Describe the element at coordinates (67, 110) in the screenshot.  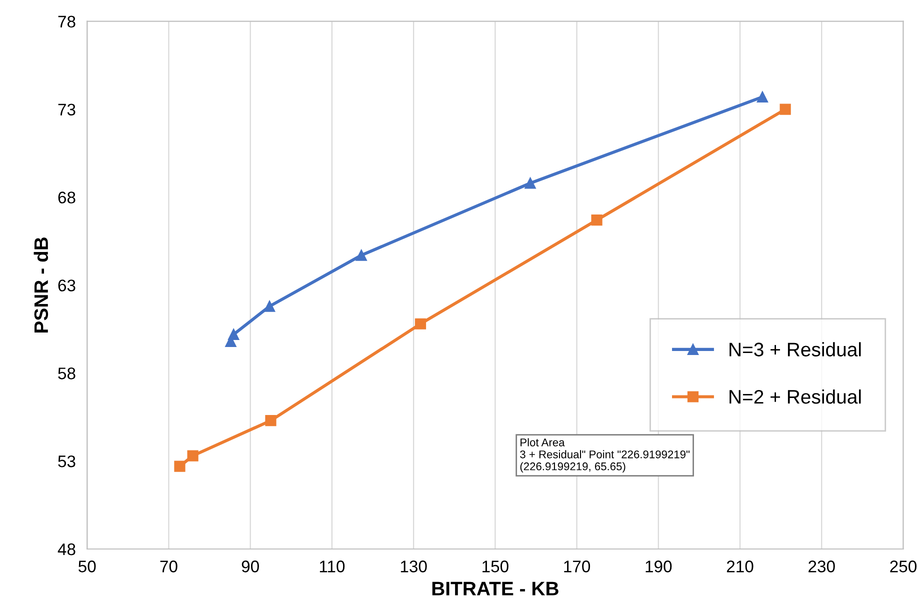
I see `y-tick-label: 73` at that location.